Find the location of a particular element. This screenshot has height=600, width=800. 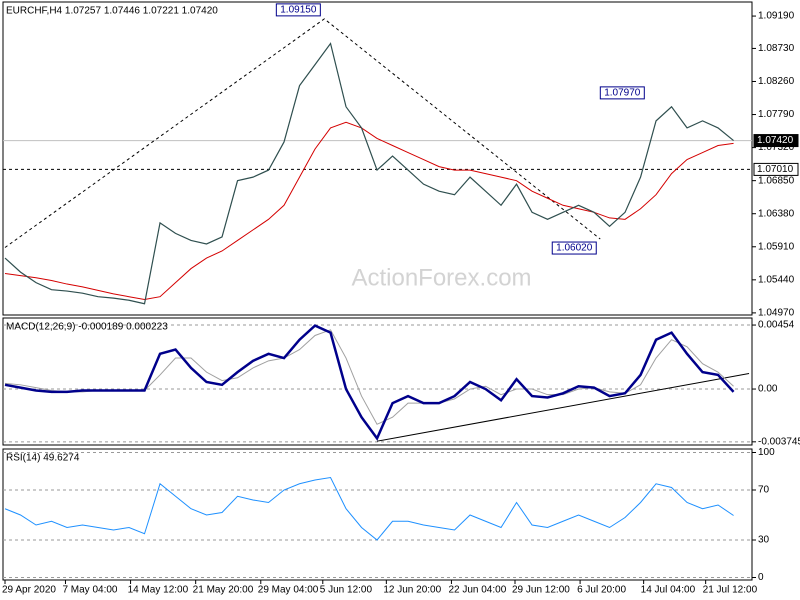

panel-title: MACD(12,26,9) -0.000189 0.000223 is located at coordinates (87, 327).